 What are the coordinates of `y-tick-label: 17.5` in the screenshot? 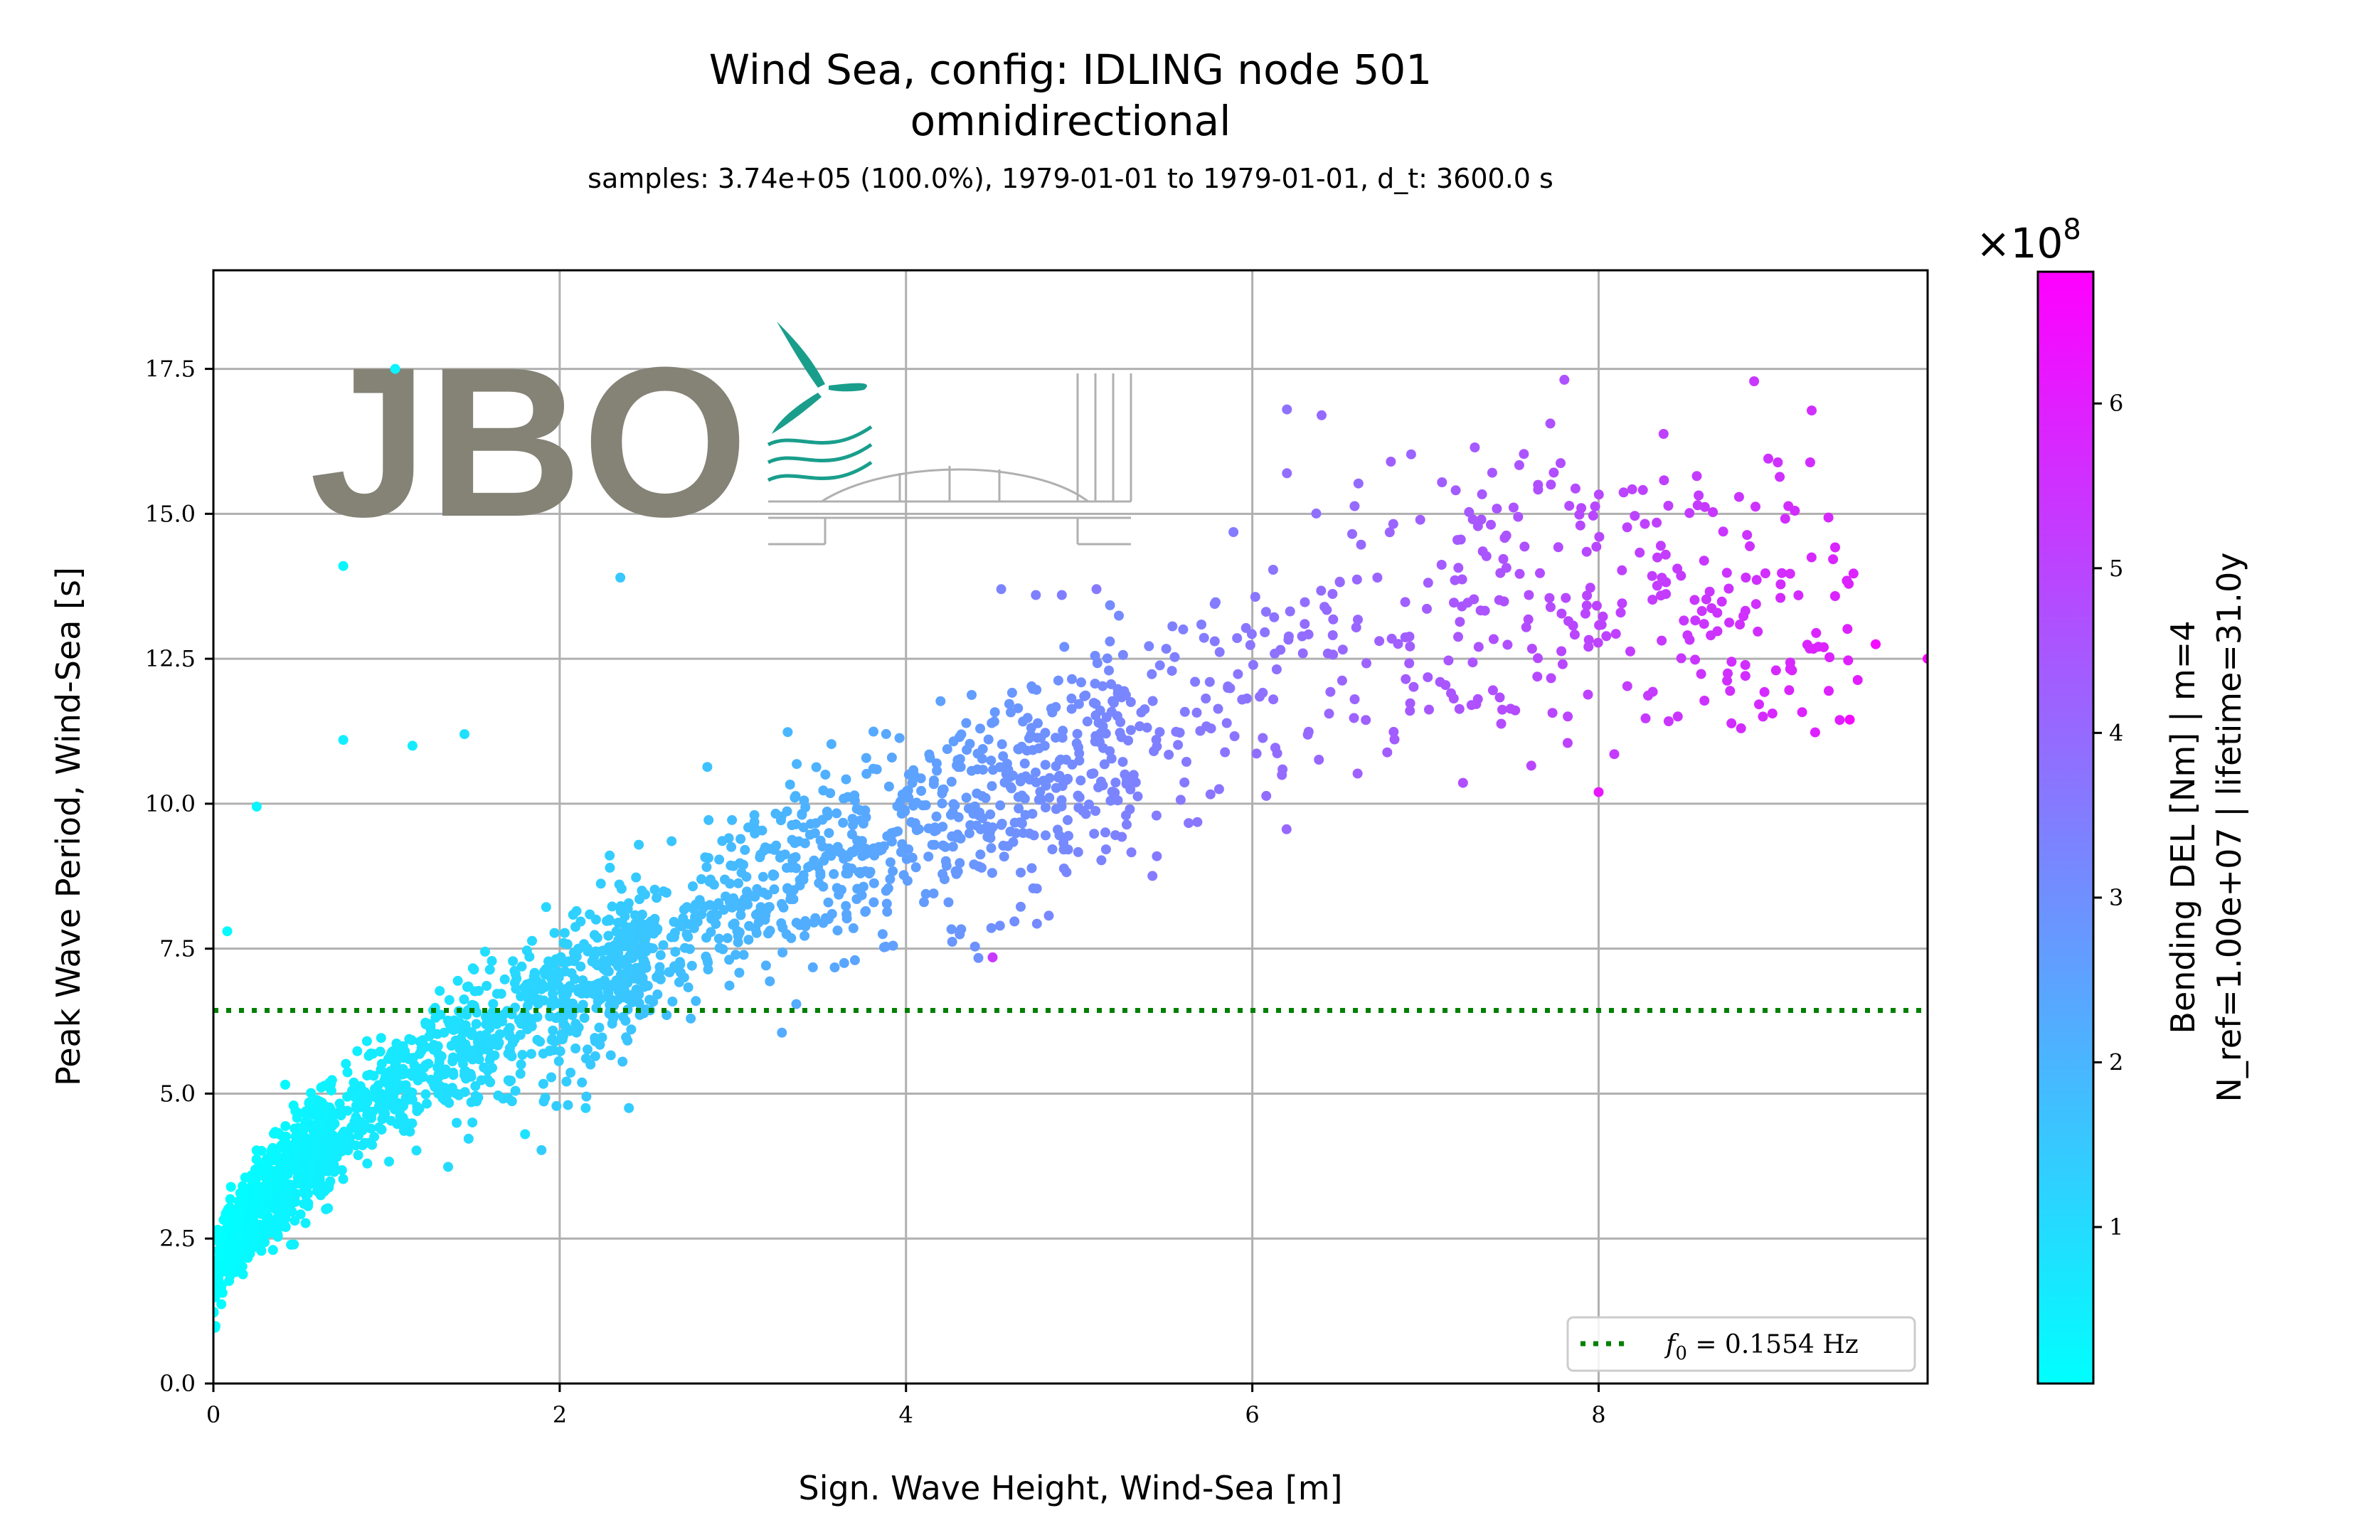 It's located at (170, 369).